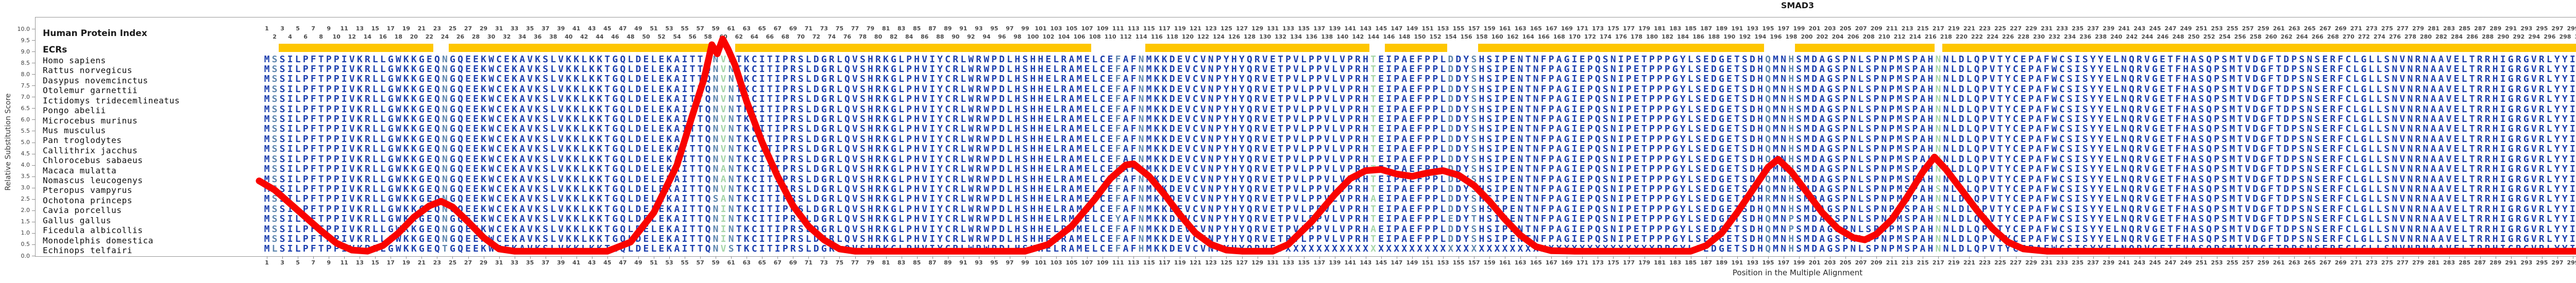 The image size is (2576, 283). What do you see at coordinates (1861, 28) in the screenshot?
I see `column-number-top: 207` at bounding box center [1861, 28].